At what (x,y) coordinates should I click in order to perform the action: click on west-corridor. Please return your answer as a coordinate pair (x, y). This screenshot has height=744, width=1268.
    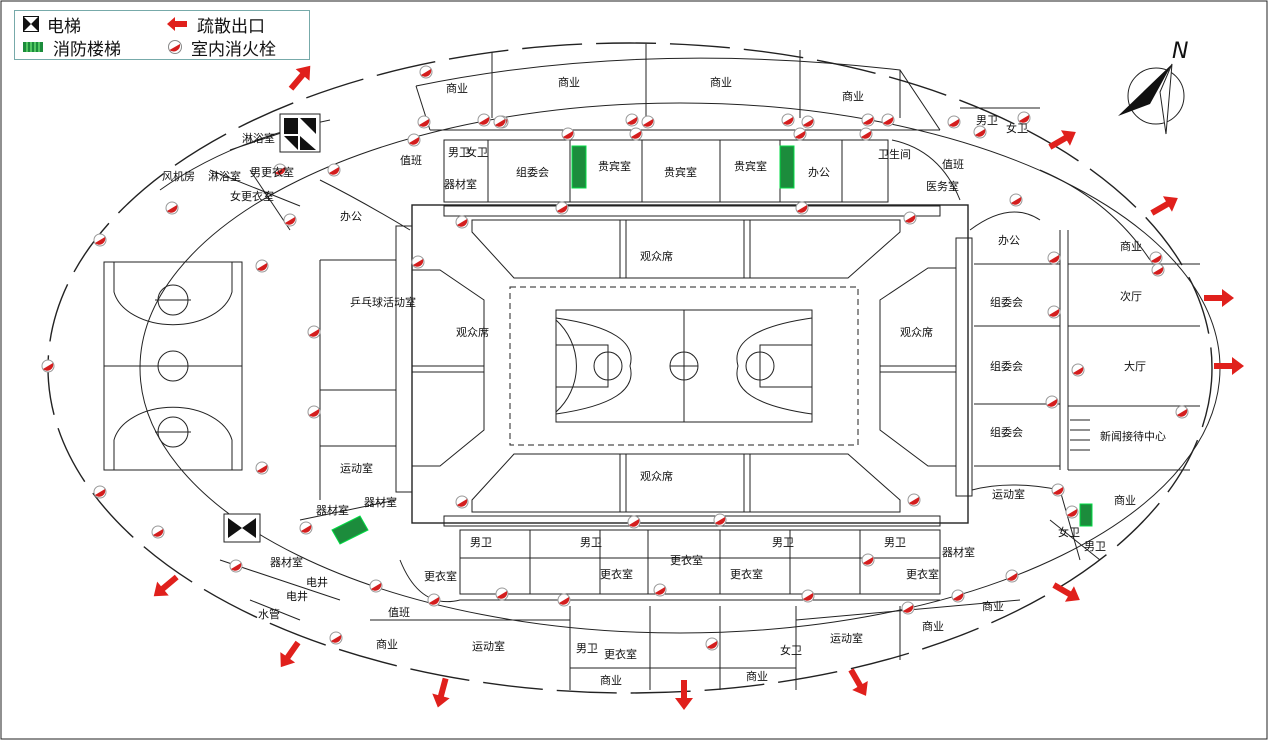
    Looking at the image, I should click on (404, 359).